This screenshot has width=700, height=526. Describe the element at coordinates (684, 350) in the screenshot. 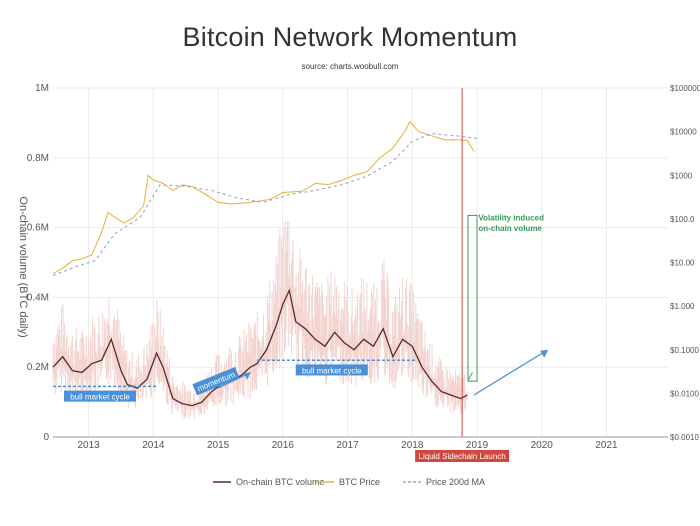

I see `y-right-tick-label: $0.1000` at that location.